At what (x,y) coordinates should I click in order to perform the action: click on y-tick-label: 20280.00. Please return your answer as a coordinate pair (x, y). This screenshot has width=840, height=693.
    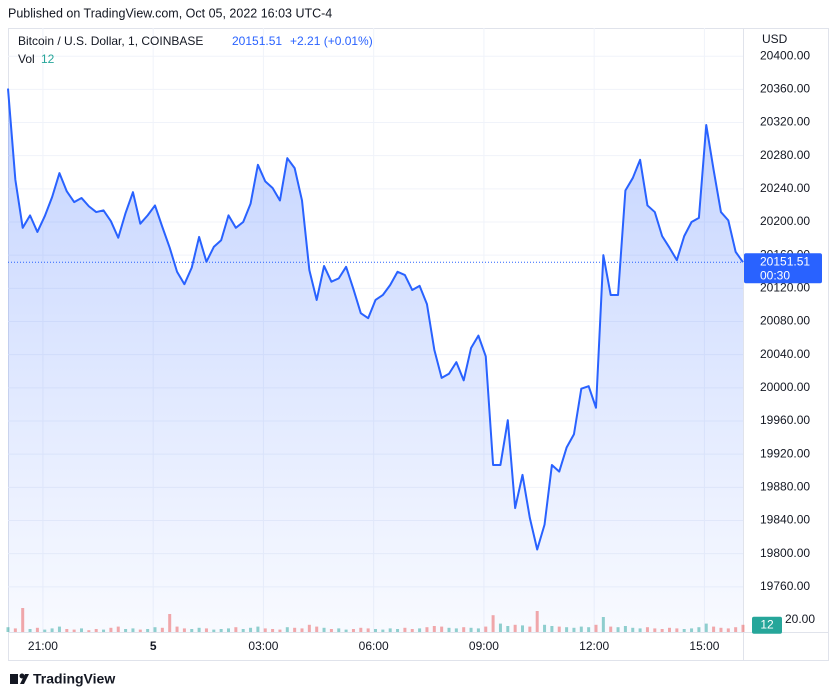
    Looking at the image, I should click on (785, 155).